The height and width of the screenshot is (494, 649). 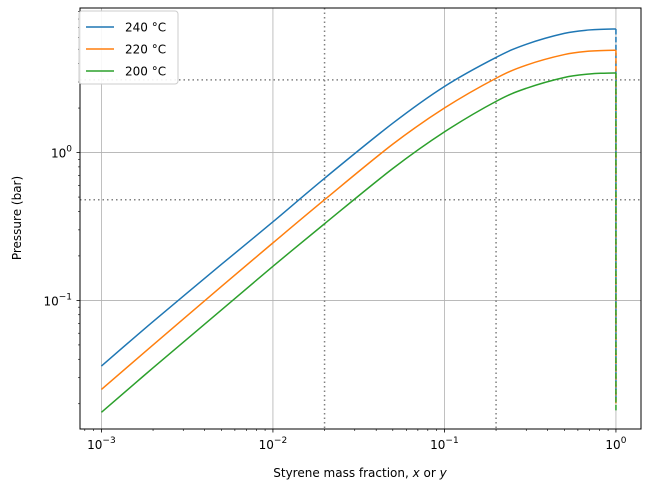 I want to click on legend-label: 200 °C, so click(x=145, y=72).